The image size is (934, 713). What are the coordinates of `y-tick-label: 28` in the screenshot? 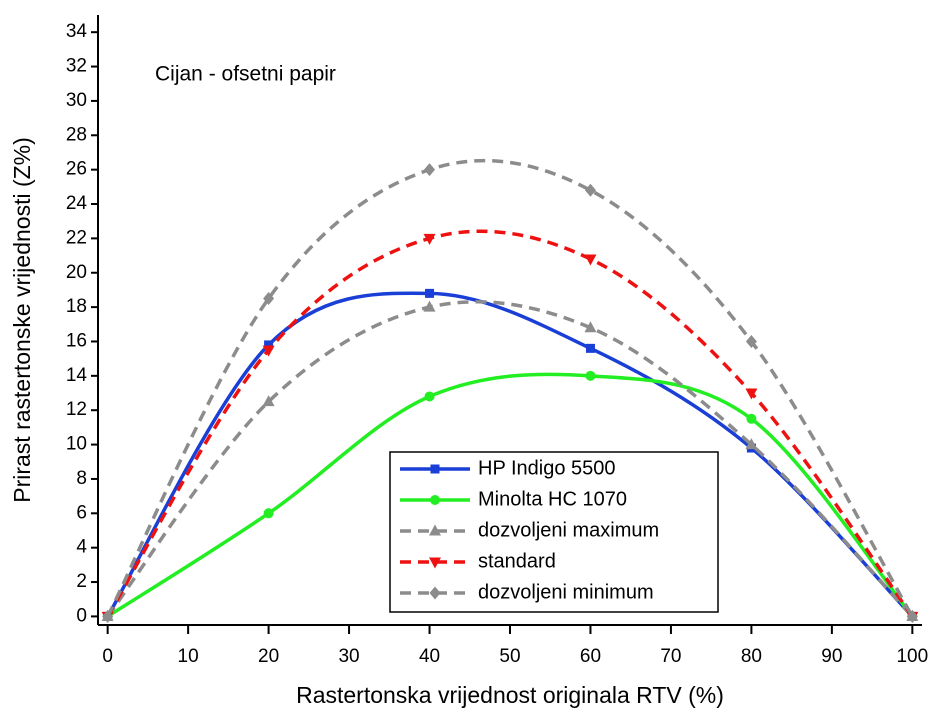 It's located at (76, 134).